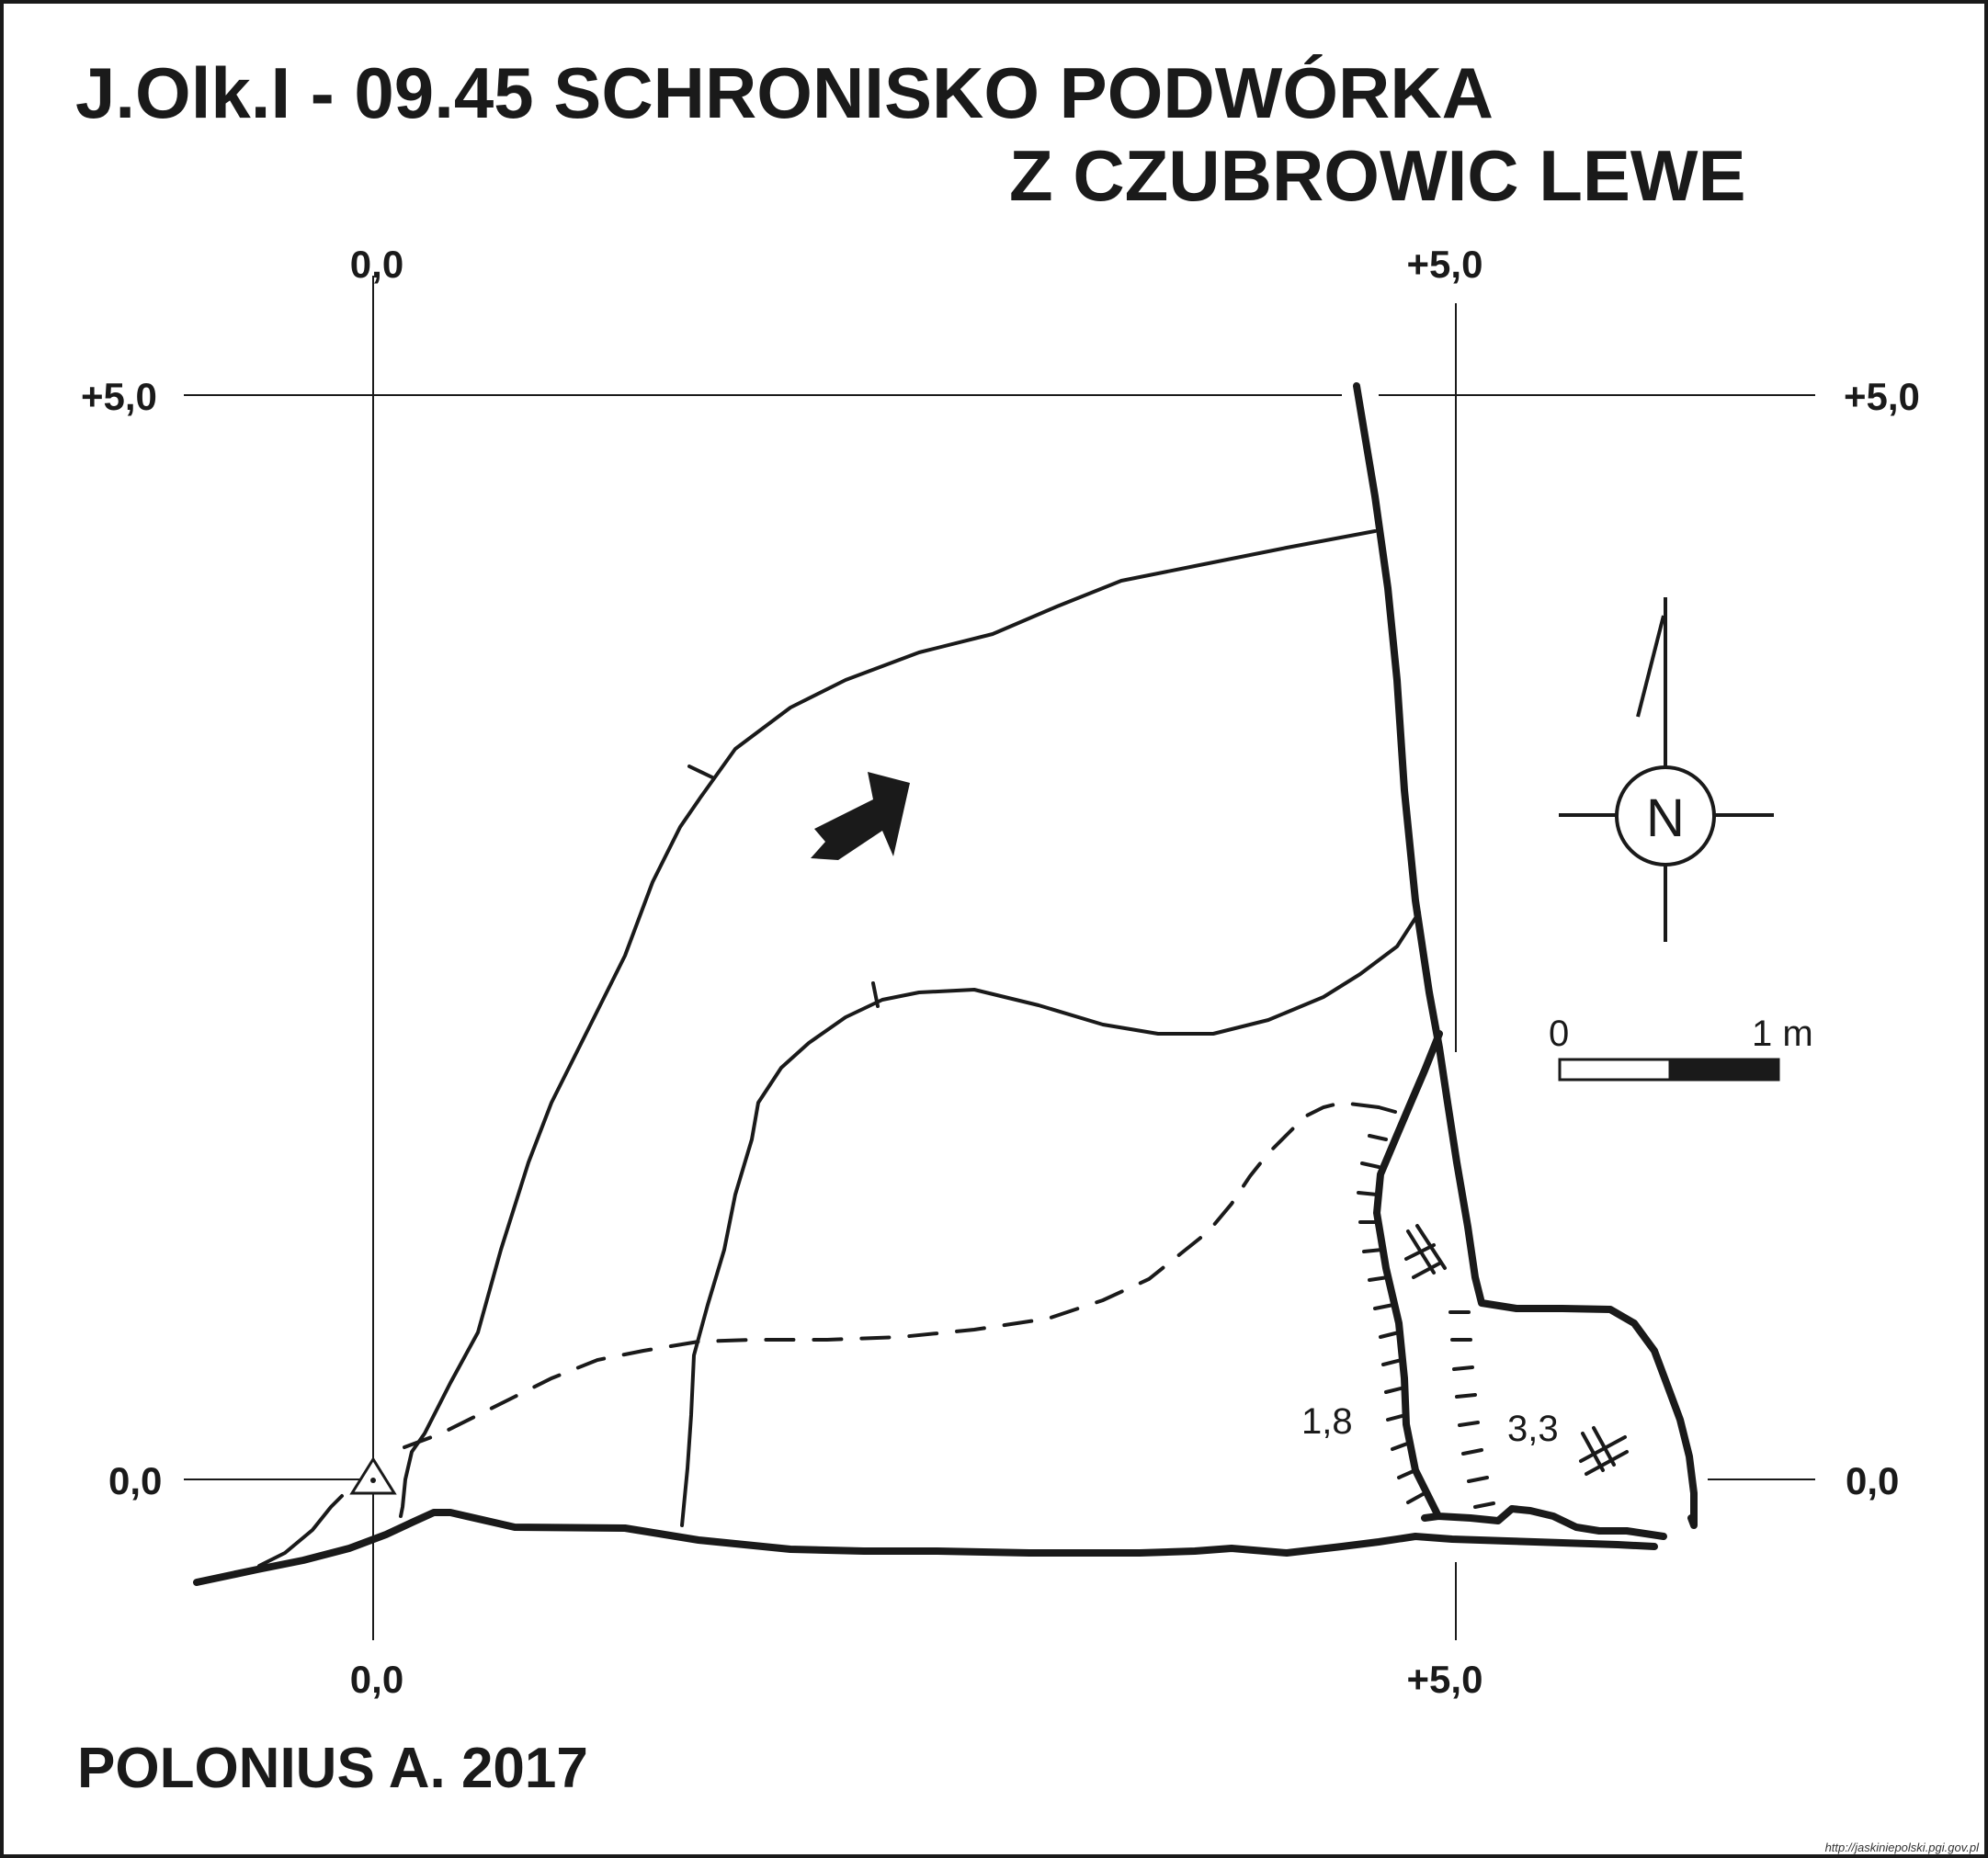  I want to click on grid-label-top-left: 0,0, so click(376, 264).